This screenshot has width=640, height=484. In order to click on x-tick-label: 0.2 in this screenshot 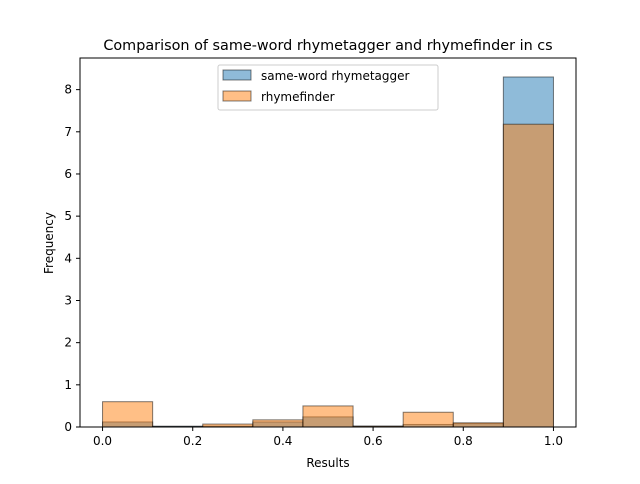, I will do `click(192, 441)`.